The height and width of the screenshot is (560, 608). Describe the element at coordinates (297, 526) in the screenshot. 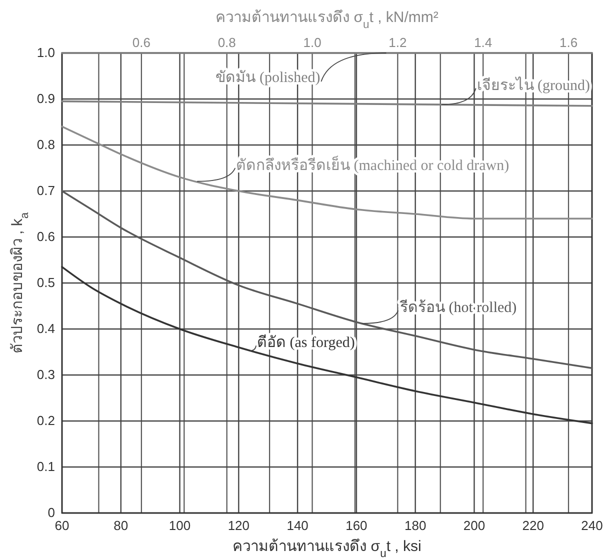

I see `x-tick-label: 140` at that location.